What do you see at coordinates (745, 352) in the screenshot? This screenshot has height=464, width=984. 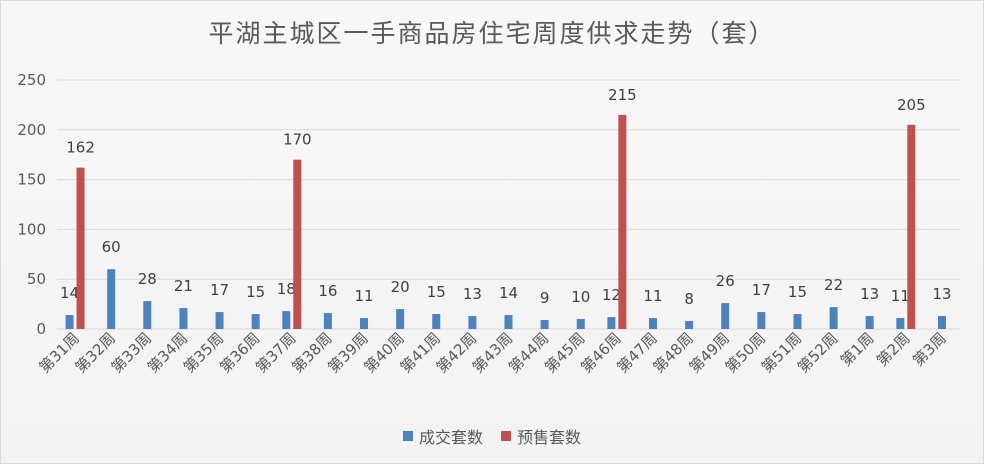 I see `x-tick-label: 第50周` at bounding box center [745, 352].